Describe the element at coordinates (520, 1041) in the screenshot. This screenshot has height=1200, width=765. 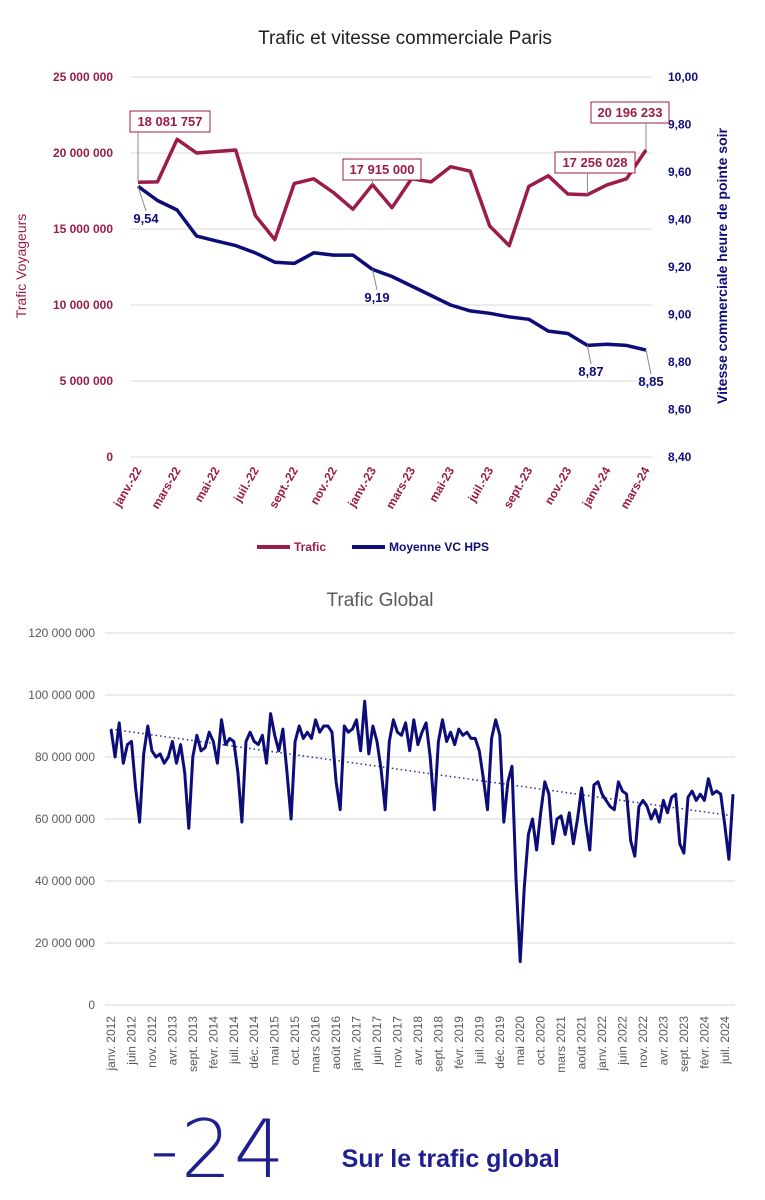
I see `chart2-x-tick-label: mai 2020` at that location.